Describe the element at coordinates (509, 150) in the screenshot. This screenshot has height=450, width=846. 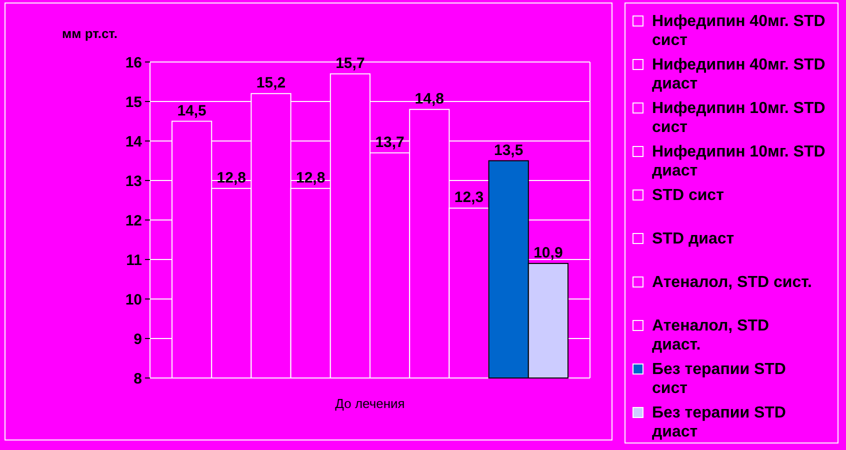
I see `data-label: 13,5` at that location.